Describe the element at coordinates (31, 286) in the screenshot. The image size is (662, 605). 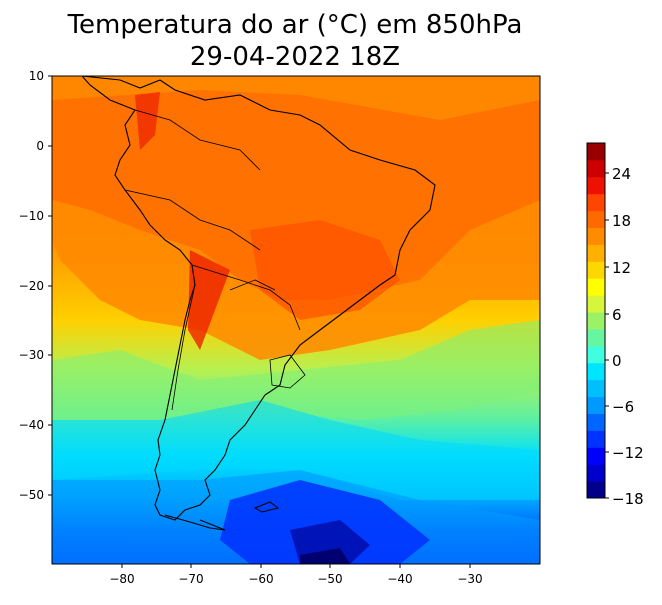
I see `y-tick-label: −20` at that location.